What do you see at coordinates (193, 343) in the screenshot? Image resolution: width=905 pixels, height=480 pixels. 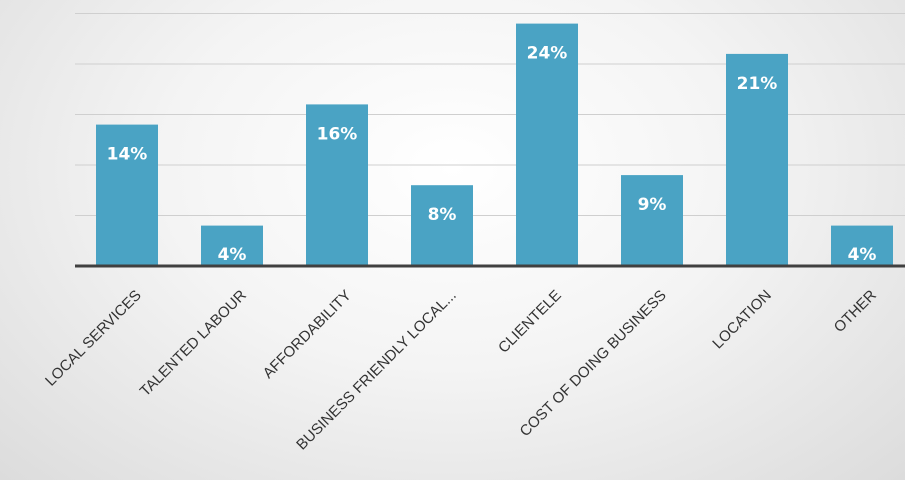 I see `x-tick-label: TALENTED LABOUR` at bounding box center [193, 343].